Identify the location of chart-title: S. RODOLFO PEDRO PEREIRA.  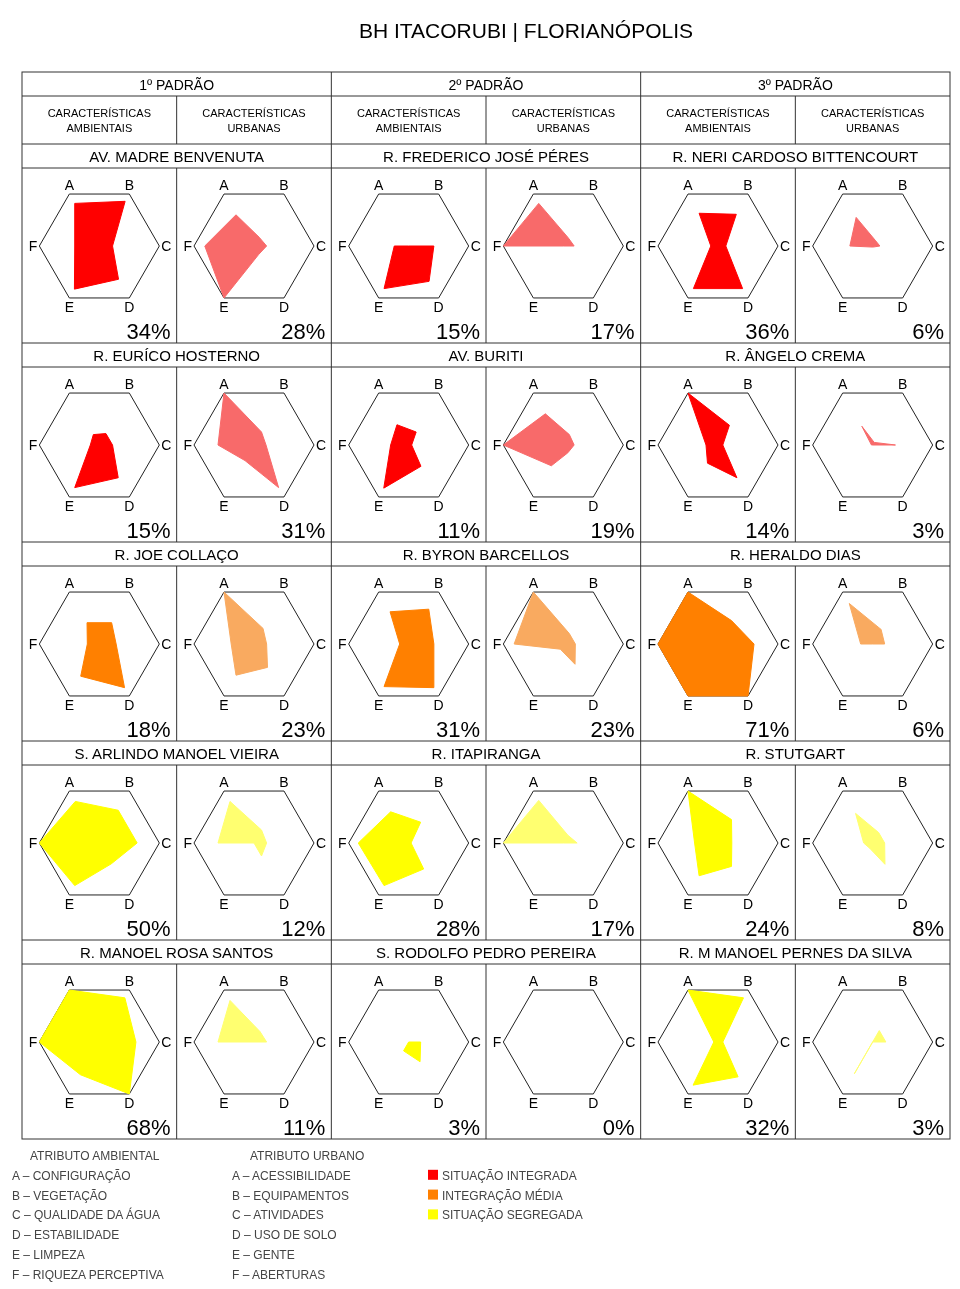
(486, 952).